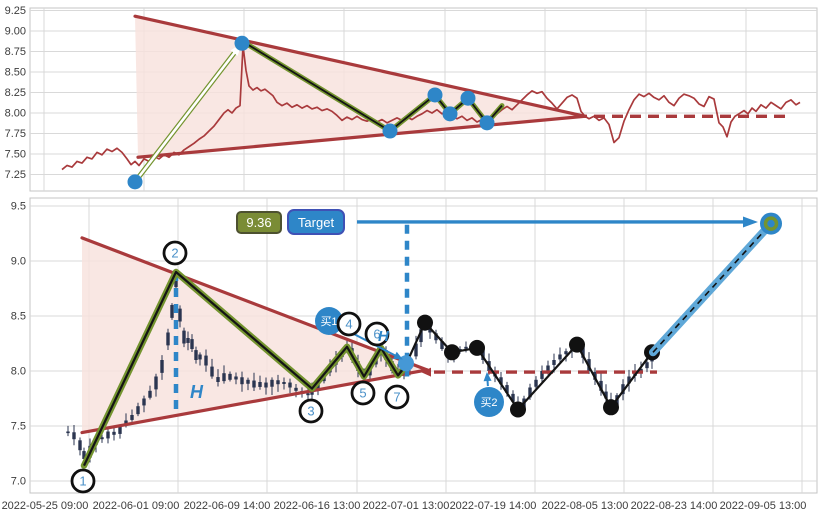 This screenshot has height=520, width=824. Describe the element at coordinates (487, 377) in the screenshot. I see `buy-signal-arrow-head` at that location.